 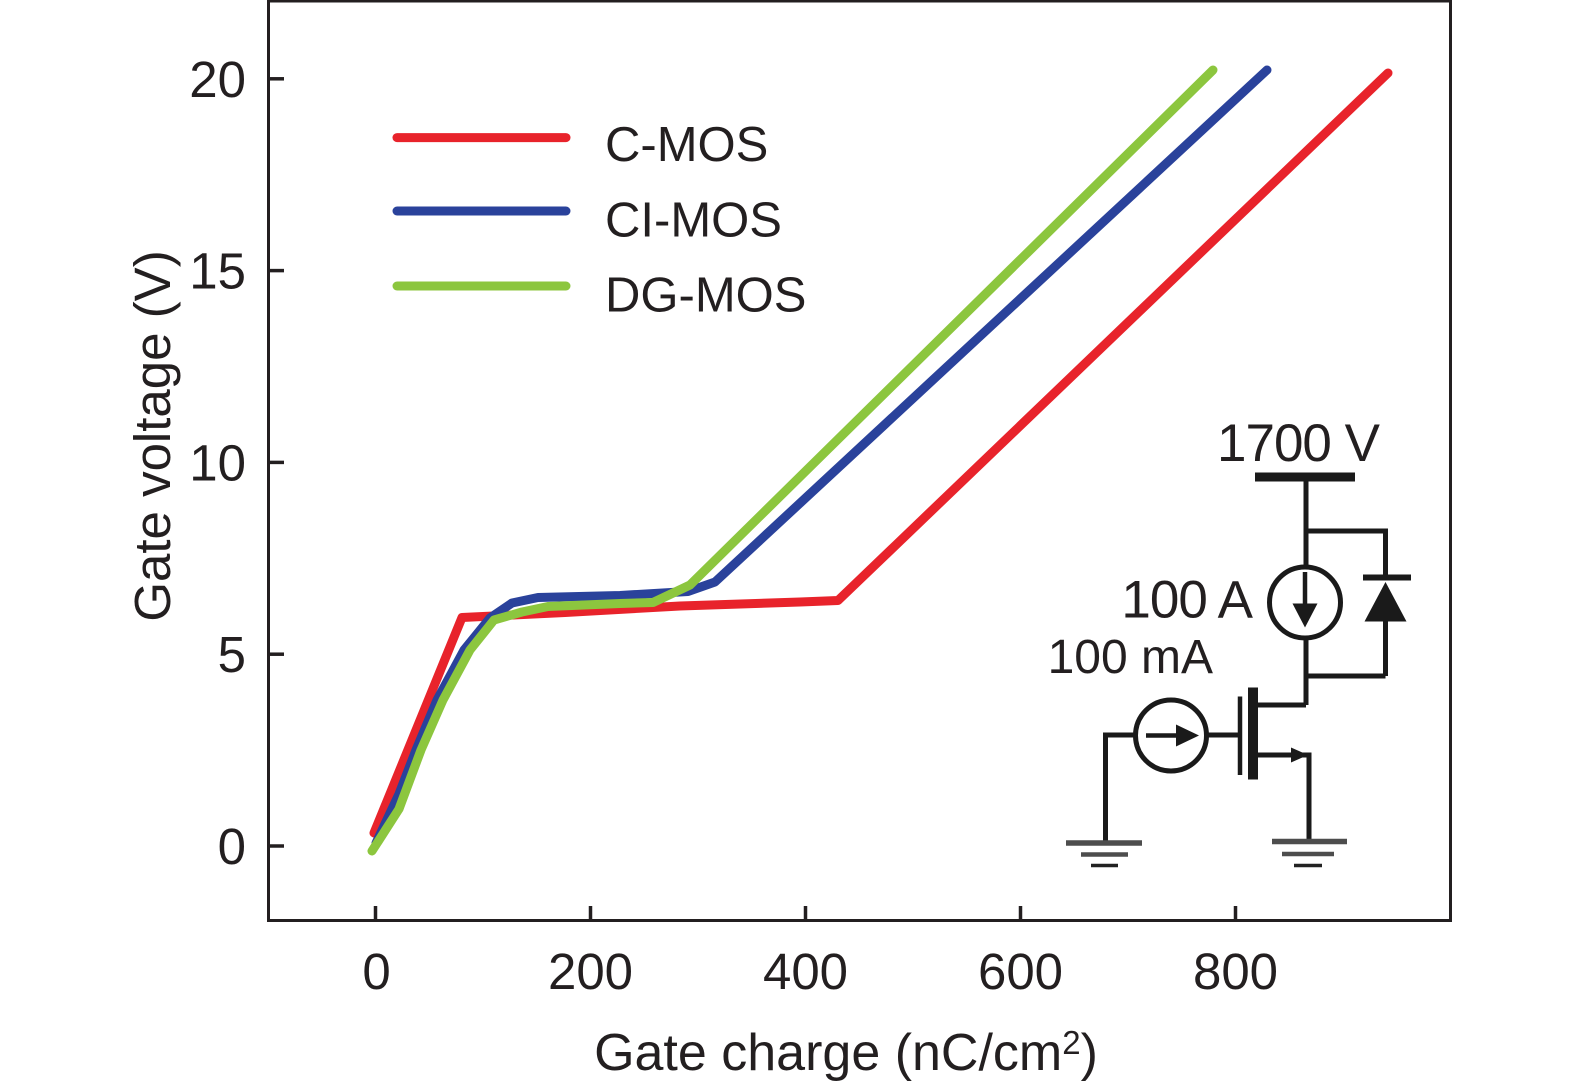 What do you see at coordinates (217, 79) in the screenshot?
I see `svg-text: 20` at bounding box center [217, 79].